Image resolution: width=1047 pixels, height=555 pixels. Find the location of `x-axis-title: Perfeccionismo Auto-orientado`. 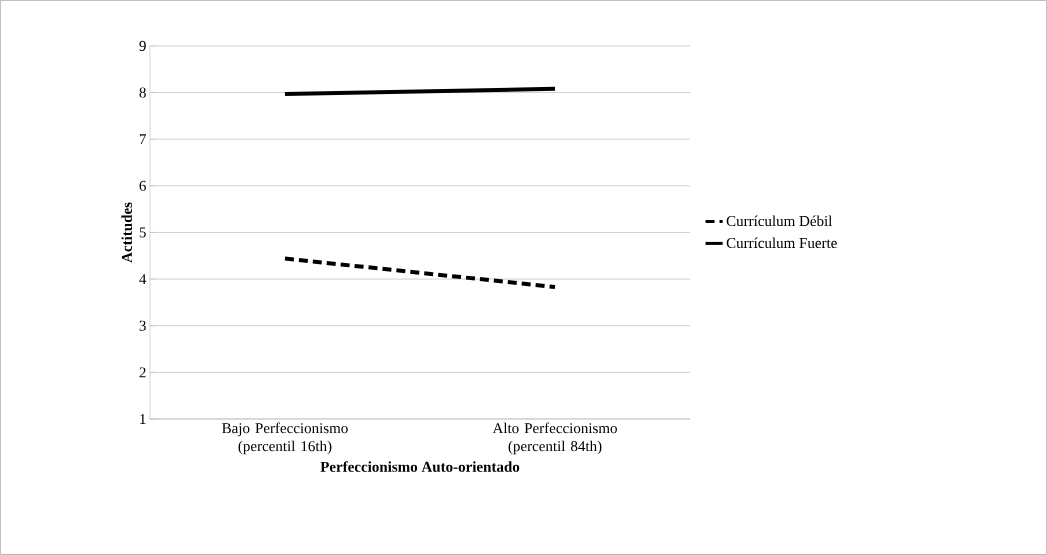

x-axis-title: Perfeccionismo Auto-orientado is located at coordinates (420, 466).